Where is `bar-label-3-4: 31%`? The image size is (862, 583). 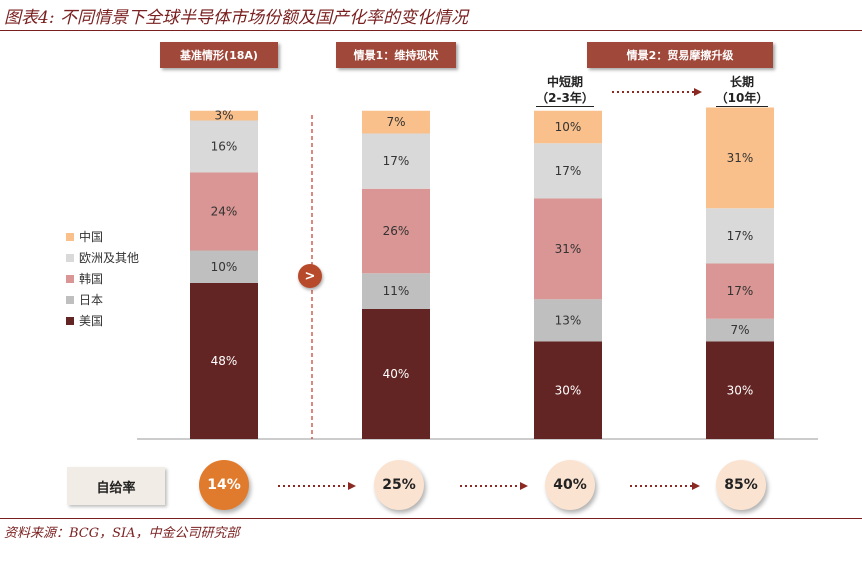
bar-label-3-4: 31% is located at coordinates (740, 158).